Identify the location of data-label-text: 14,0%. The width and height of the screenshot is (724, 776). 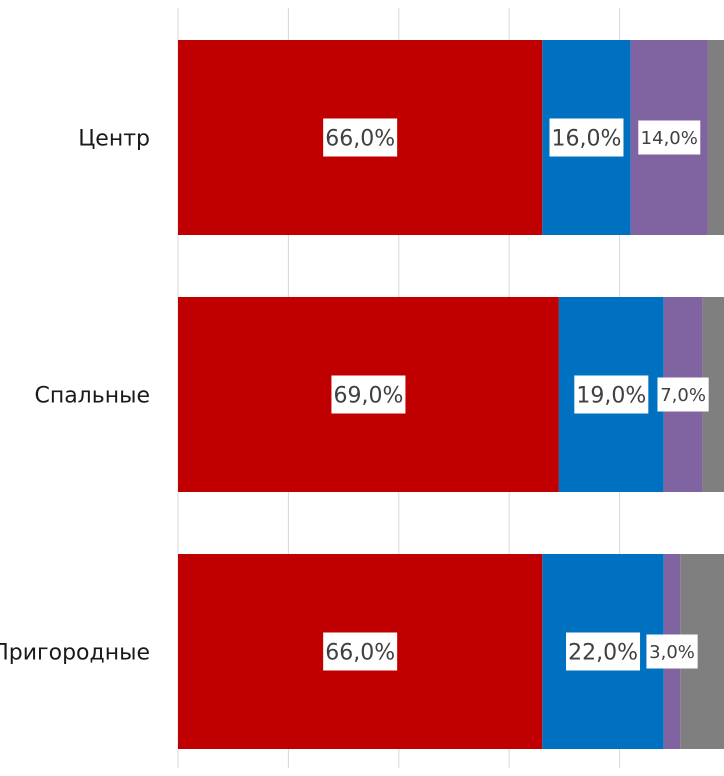
(669, 138).